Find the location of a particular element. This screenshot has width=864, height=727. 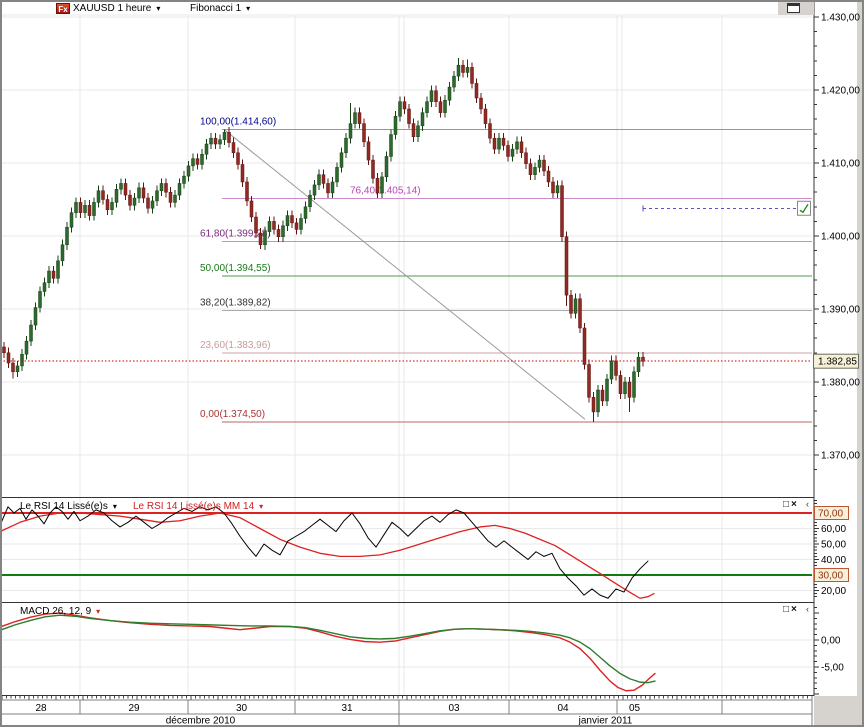

rsi-indicator-menu: Le RSI 14 Lissé(e)s ▾ is located at coordinates (68, 506).